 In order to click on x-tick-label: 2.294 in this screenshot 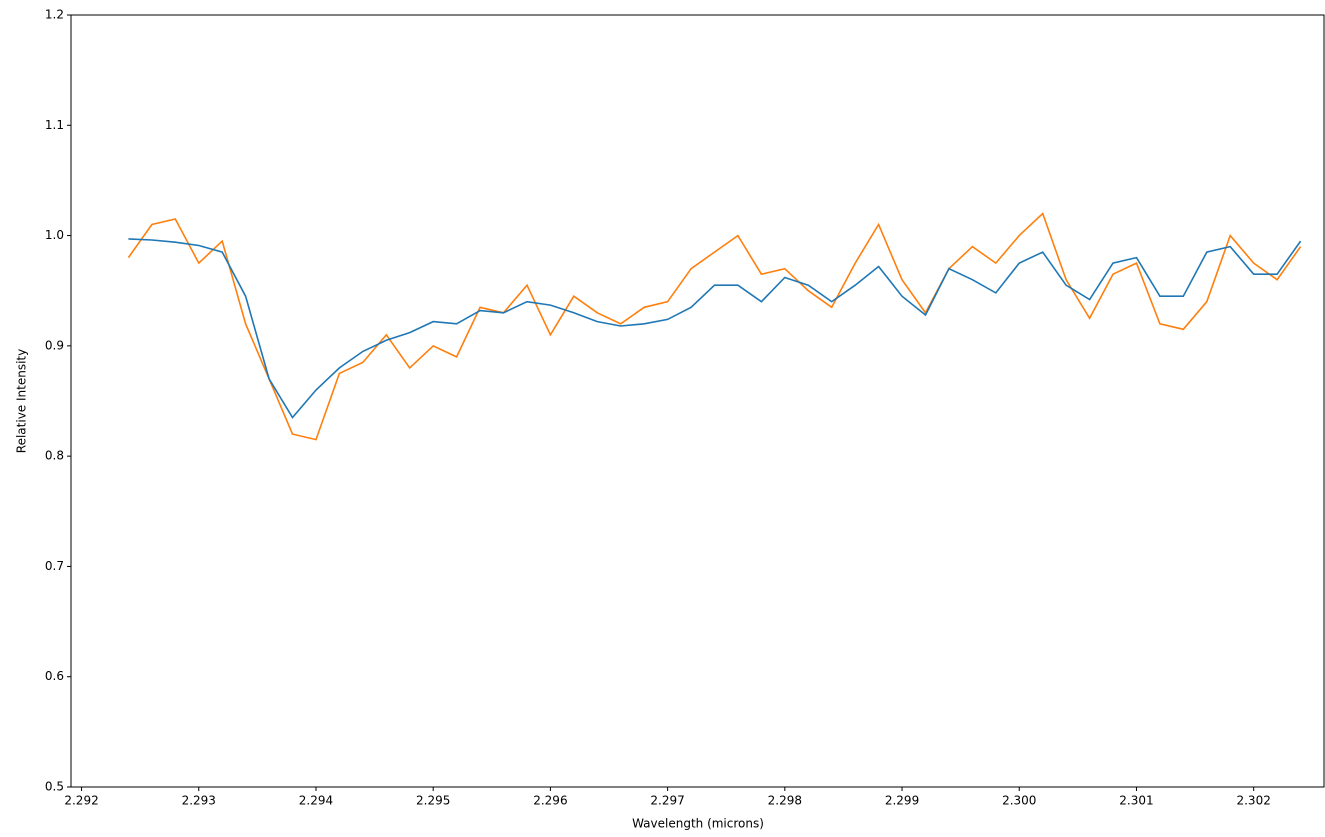, I will do `click(316, 801)`.